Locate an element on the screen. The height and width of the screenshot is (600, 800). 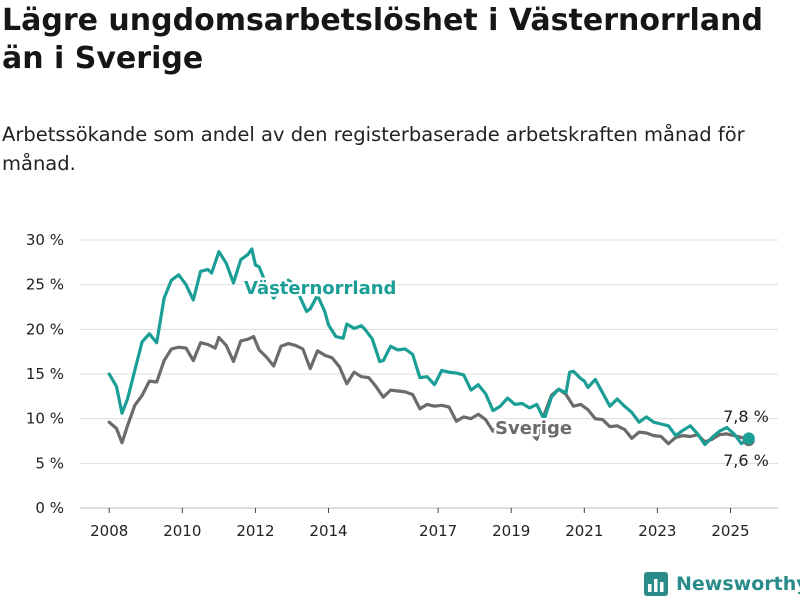
y-tick-label: 0 % is located at coordinates (49, 508).